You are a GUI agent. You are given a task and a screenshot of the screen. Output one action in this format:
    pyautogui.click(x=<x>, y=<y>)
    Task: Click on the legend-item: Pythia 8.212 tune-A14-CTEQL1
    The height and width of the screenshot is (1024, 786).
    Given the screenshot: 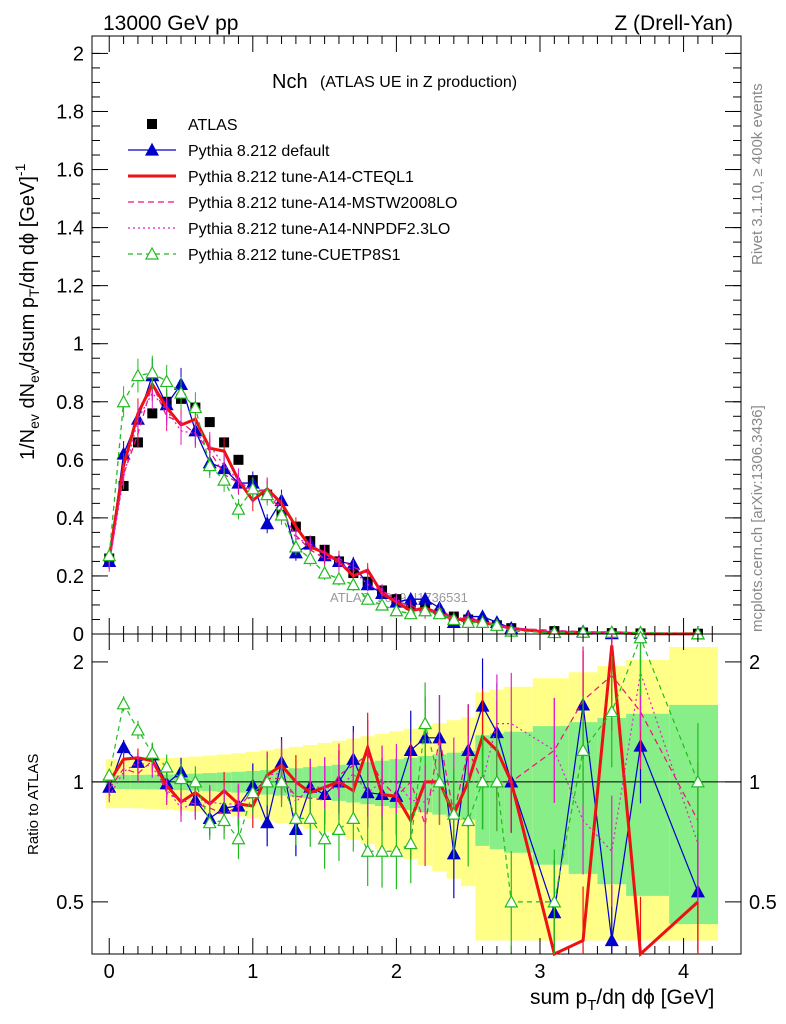 What is the action you would take?
    pyautogui.click(x=271, y=177)
    